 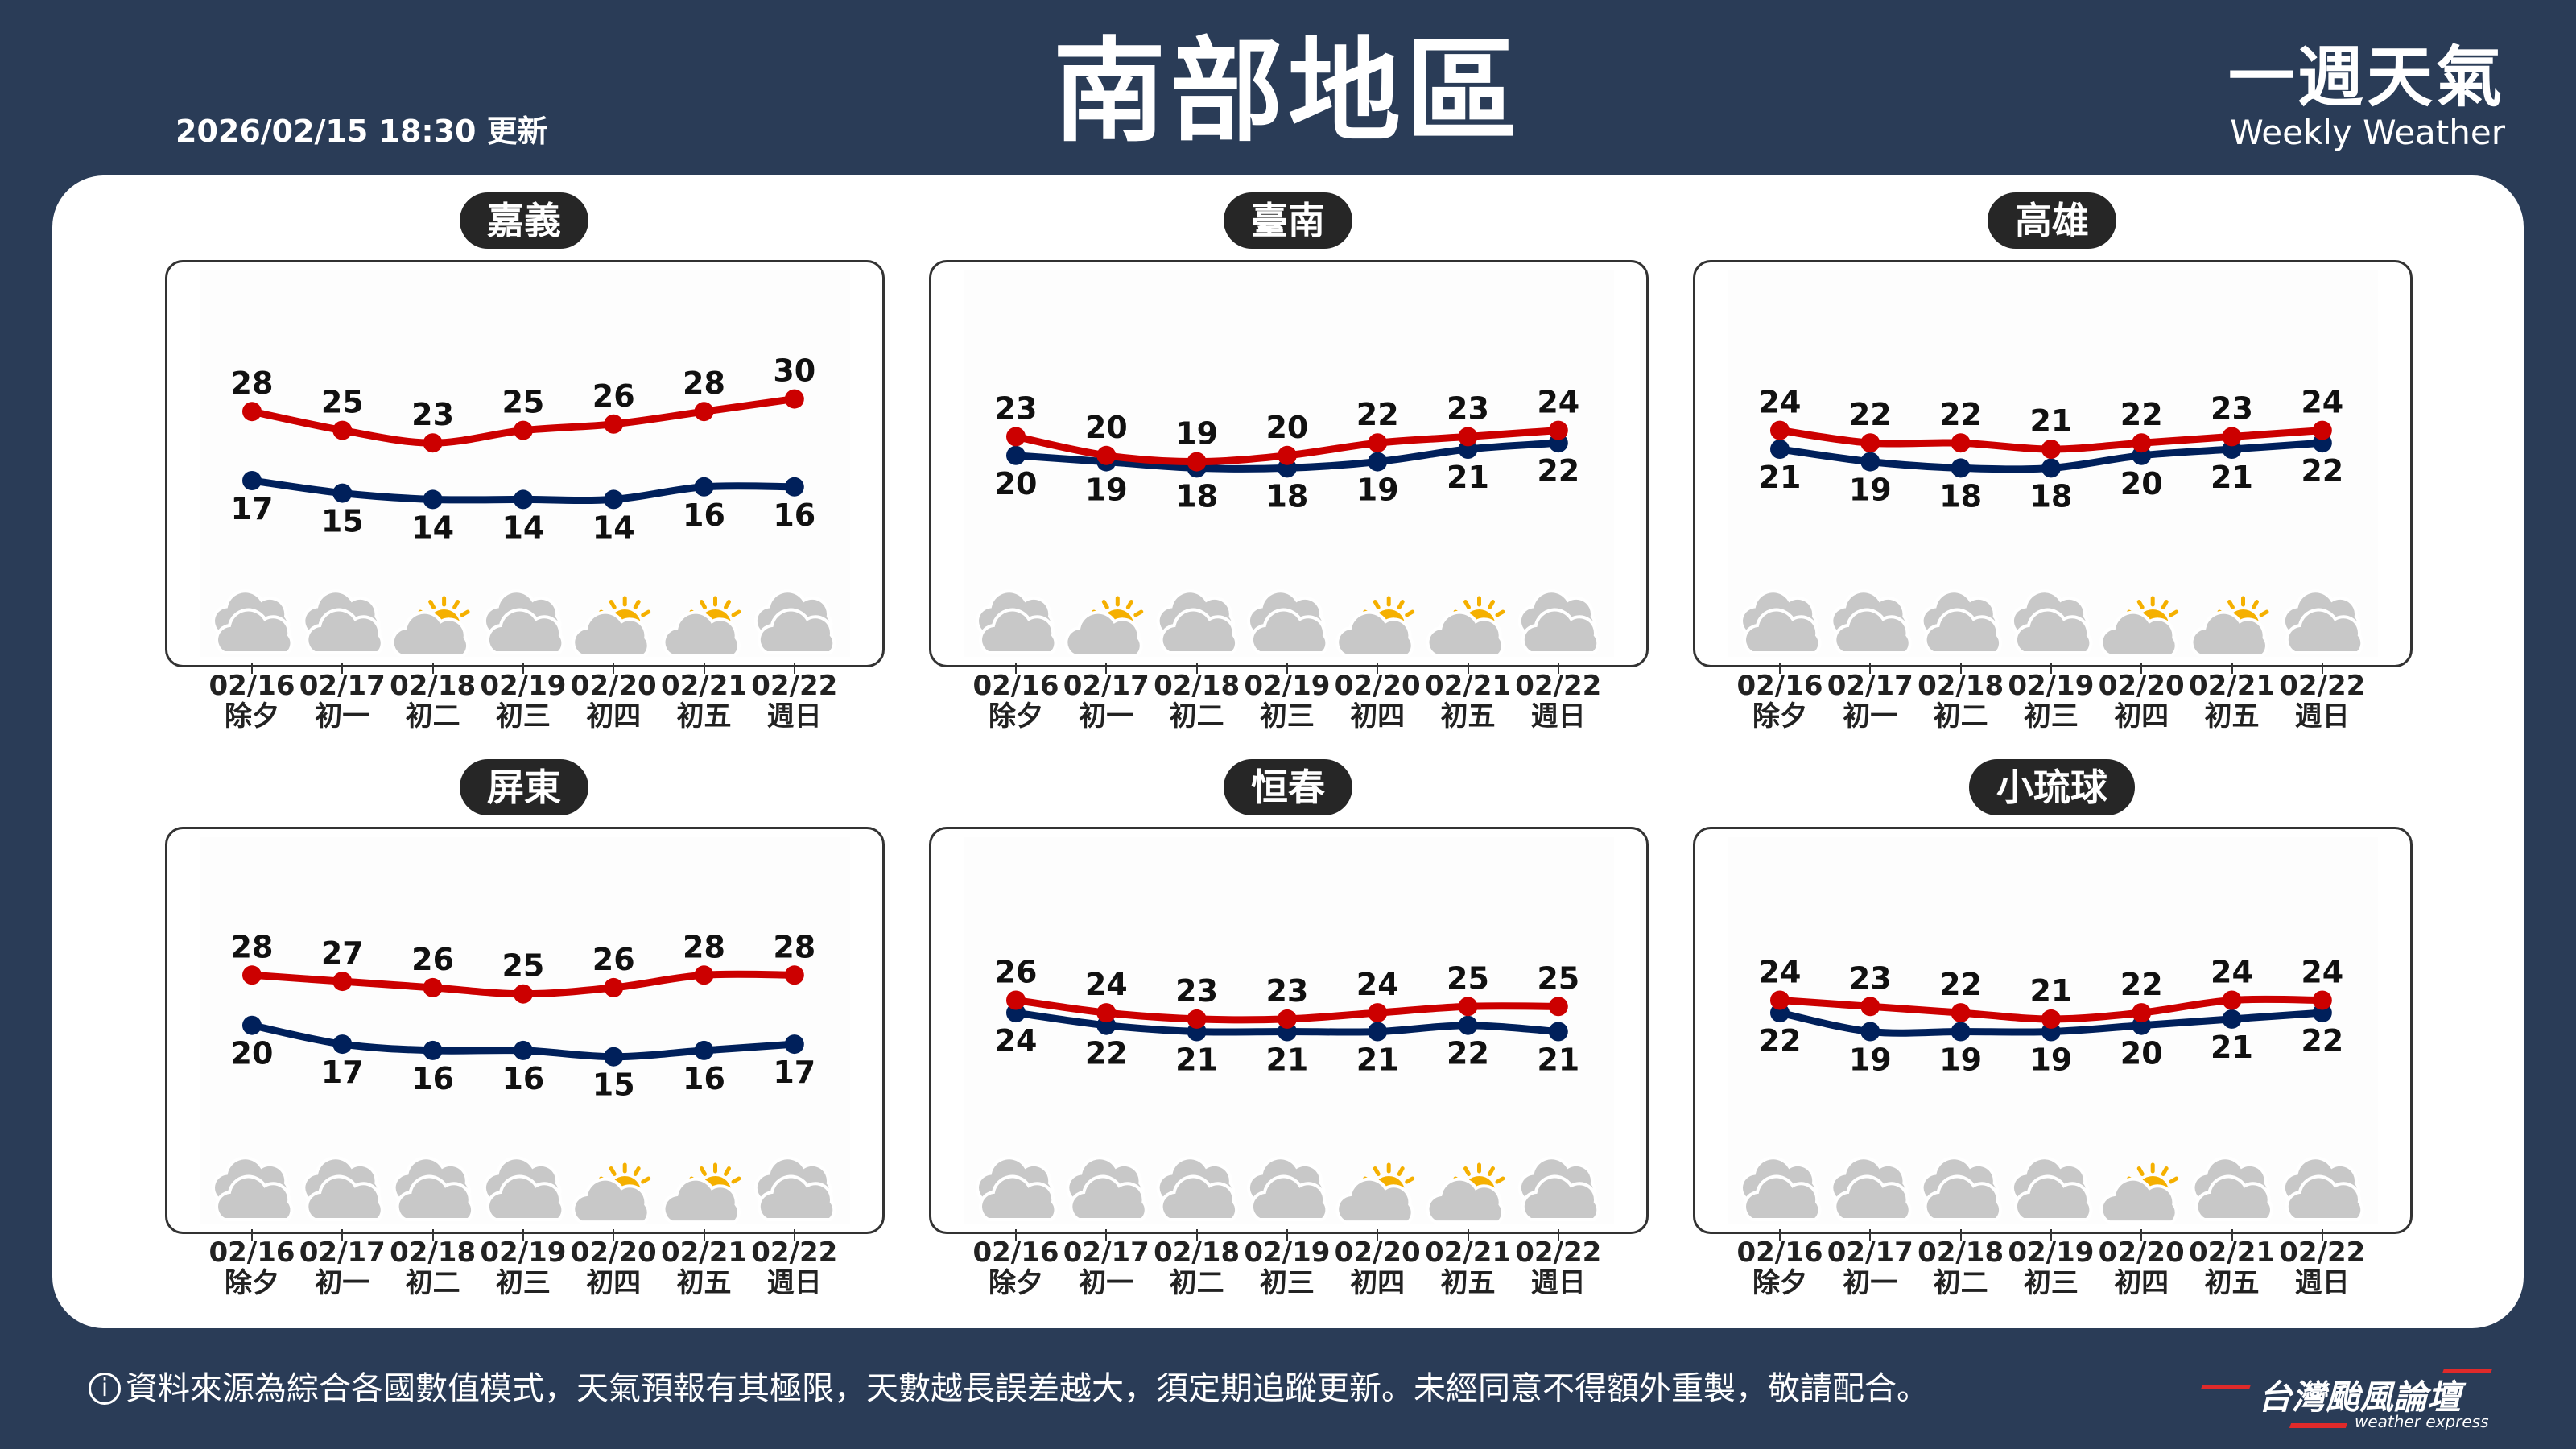 I want to click on high-temp-label: 23, so click(x=1286, y=991).